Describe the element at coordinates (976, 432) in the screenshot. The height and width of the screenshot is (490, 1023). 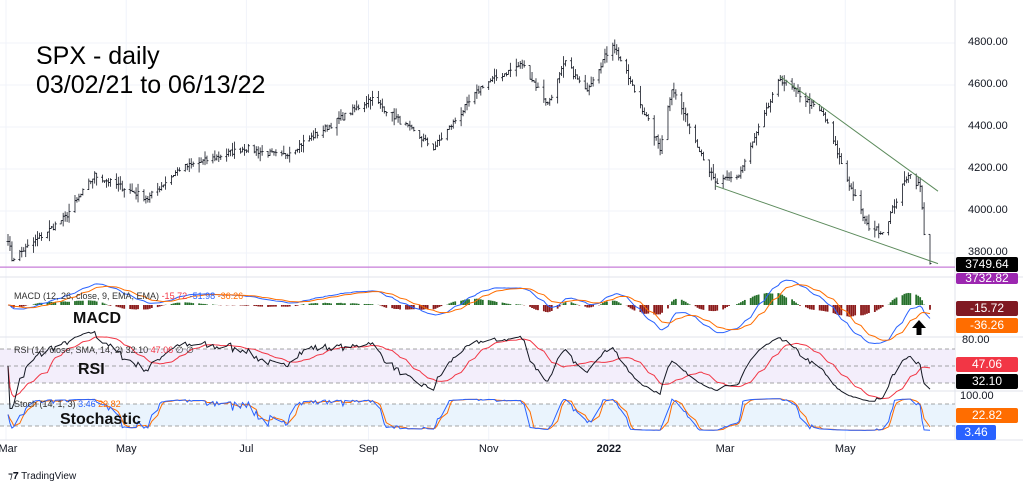
I see `stoch-k-tag: 3.46` at that location.